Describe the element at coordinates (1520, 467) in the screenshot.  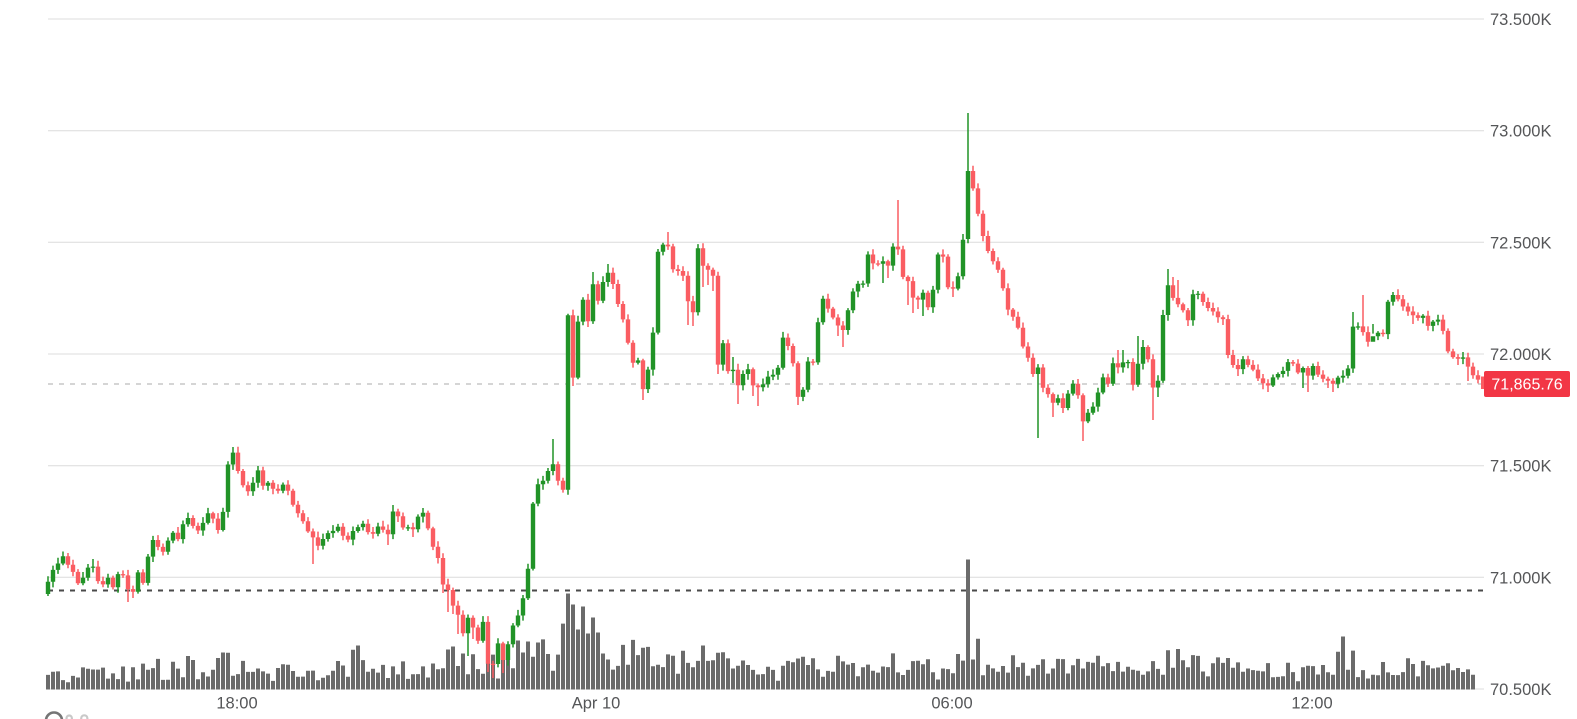
I see `svg-text: 71.500K` at that location.